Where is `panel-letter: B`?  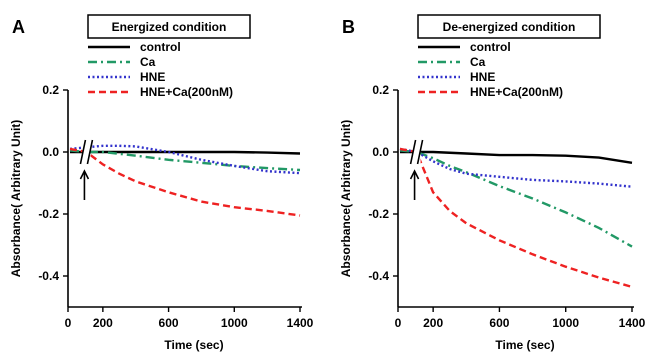 panel-letter: B is located at coordinates (348, 27).